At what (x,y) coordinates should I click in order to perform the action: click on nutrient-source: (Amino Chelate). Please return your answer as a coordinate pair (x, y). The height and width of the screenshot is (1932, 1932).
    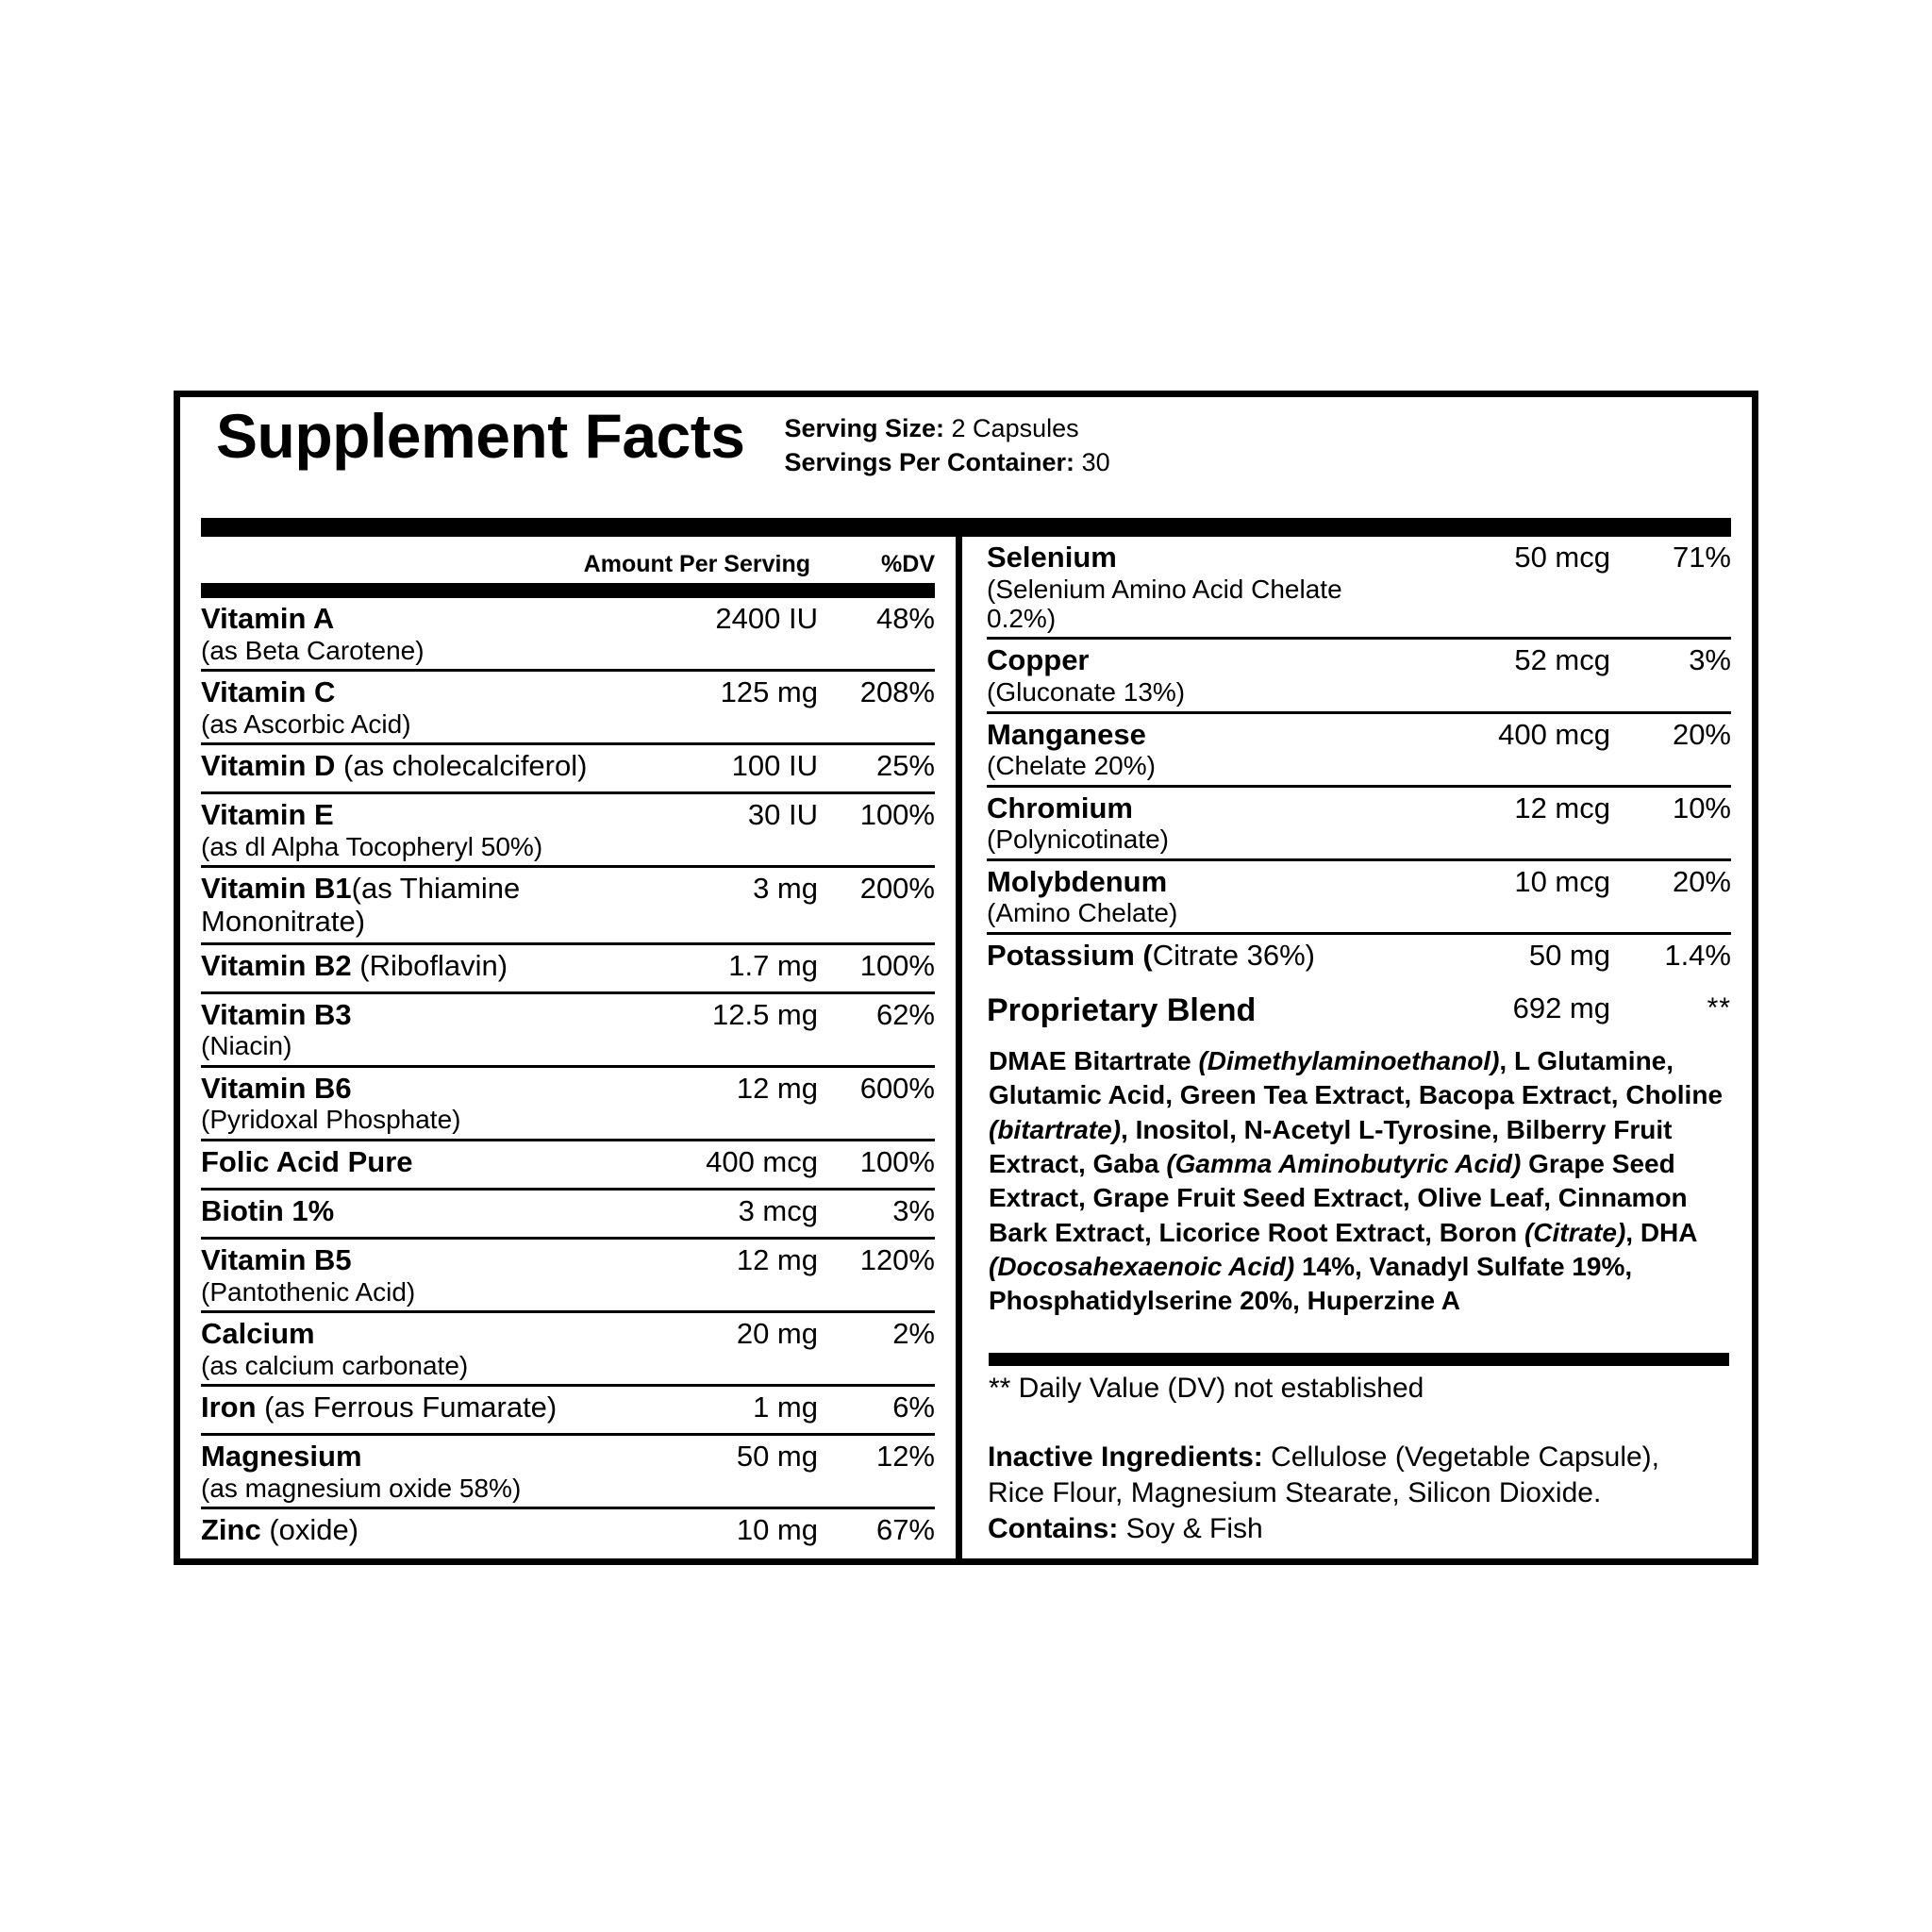
    Looking at the image, I should click on (1082, 913).